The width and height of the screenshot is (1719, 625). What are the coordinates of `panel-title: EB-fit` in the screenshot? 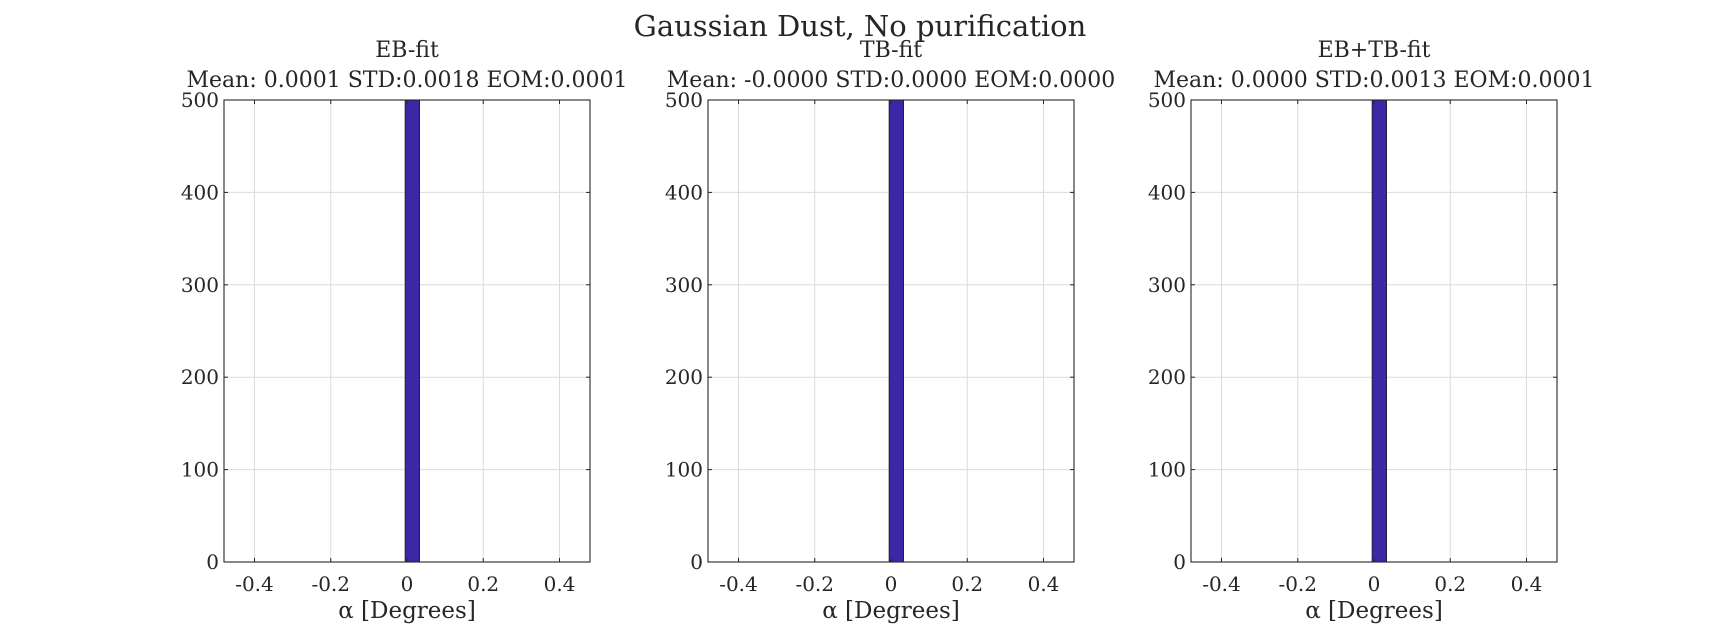 It's located at (407, 50).